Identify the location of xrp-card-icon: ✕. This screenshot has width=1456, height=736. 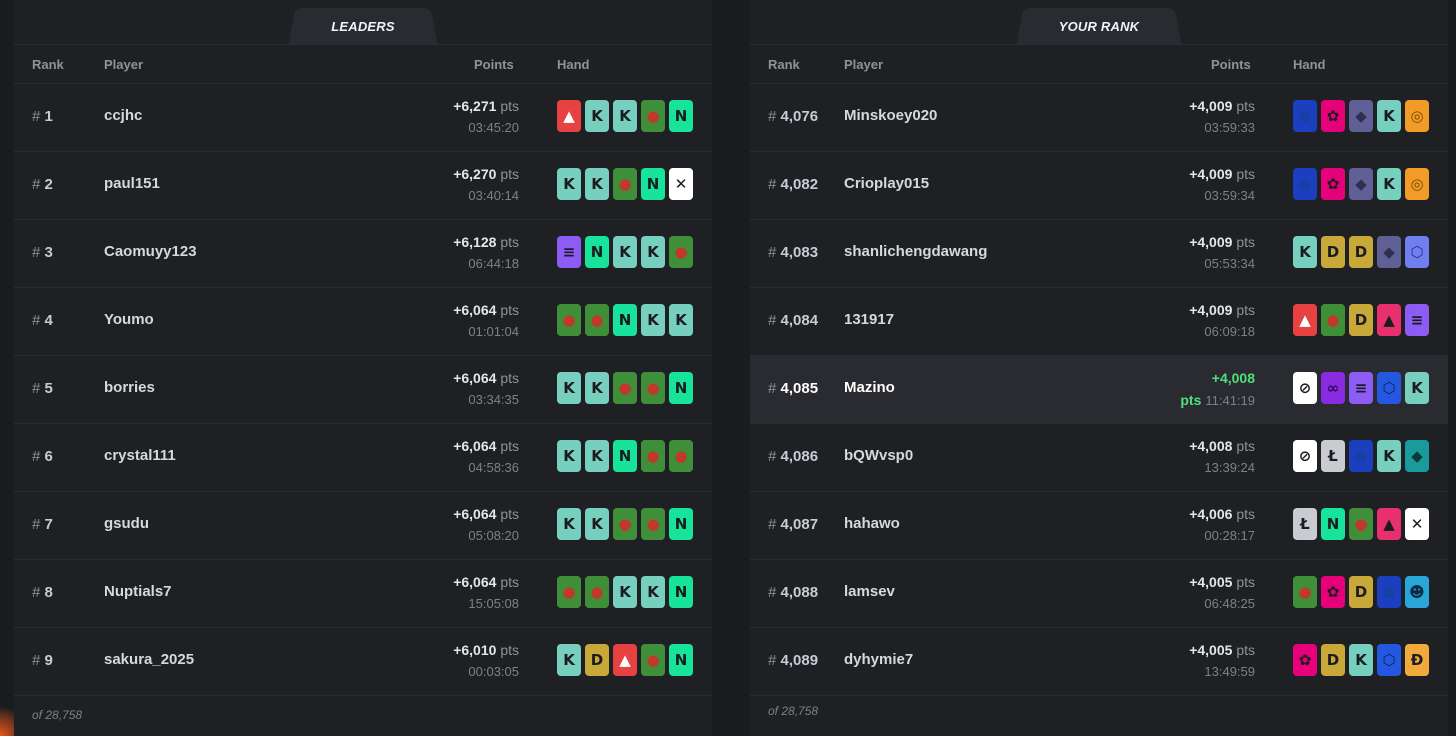
(681, 184).